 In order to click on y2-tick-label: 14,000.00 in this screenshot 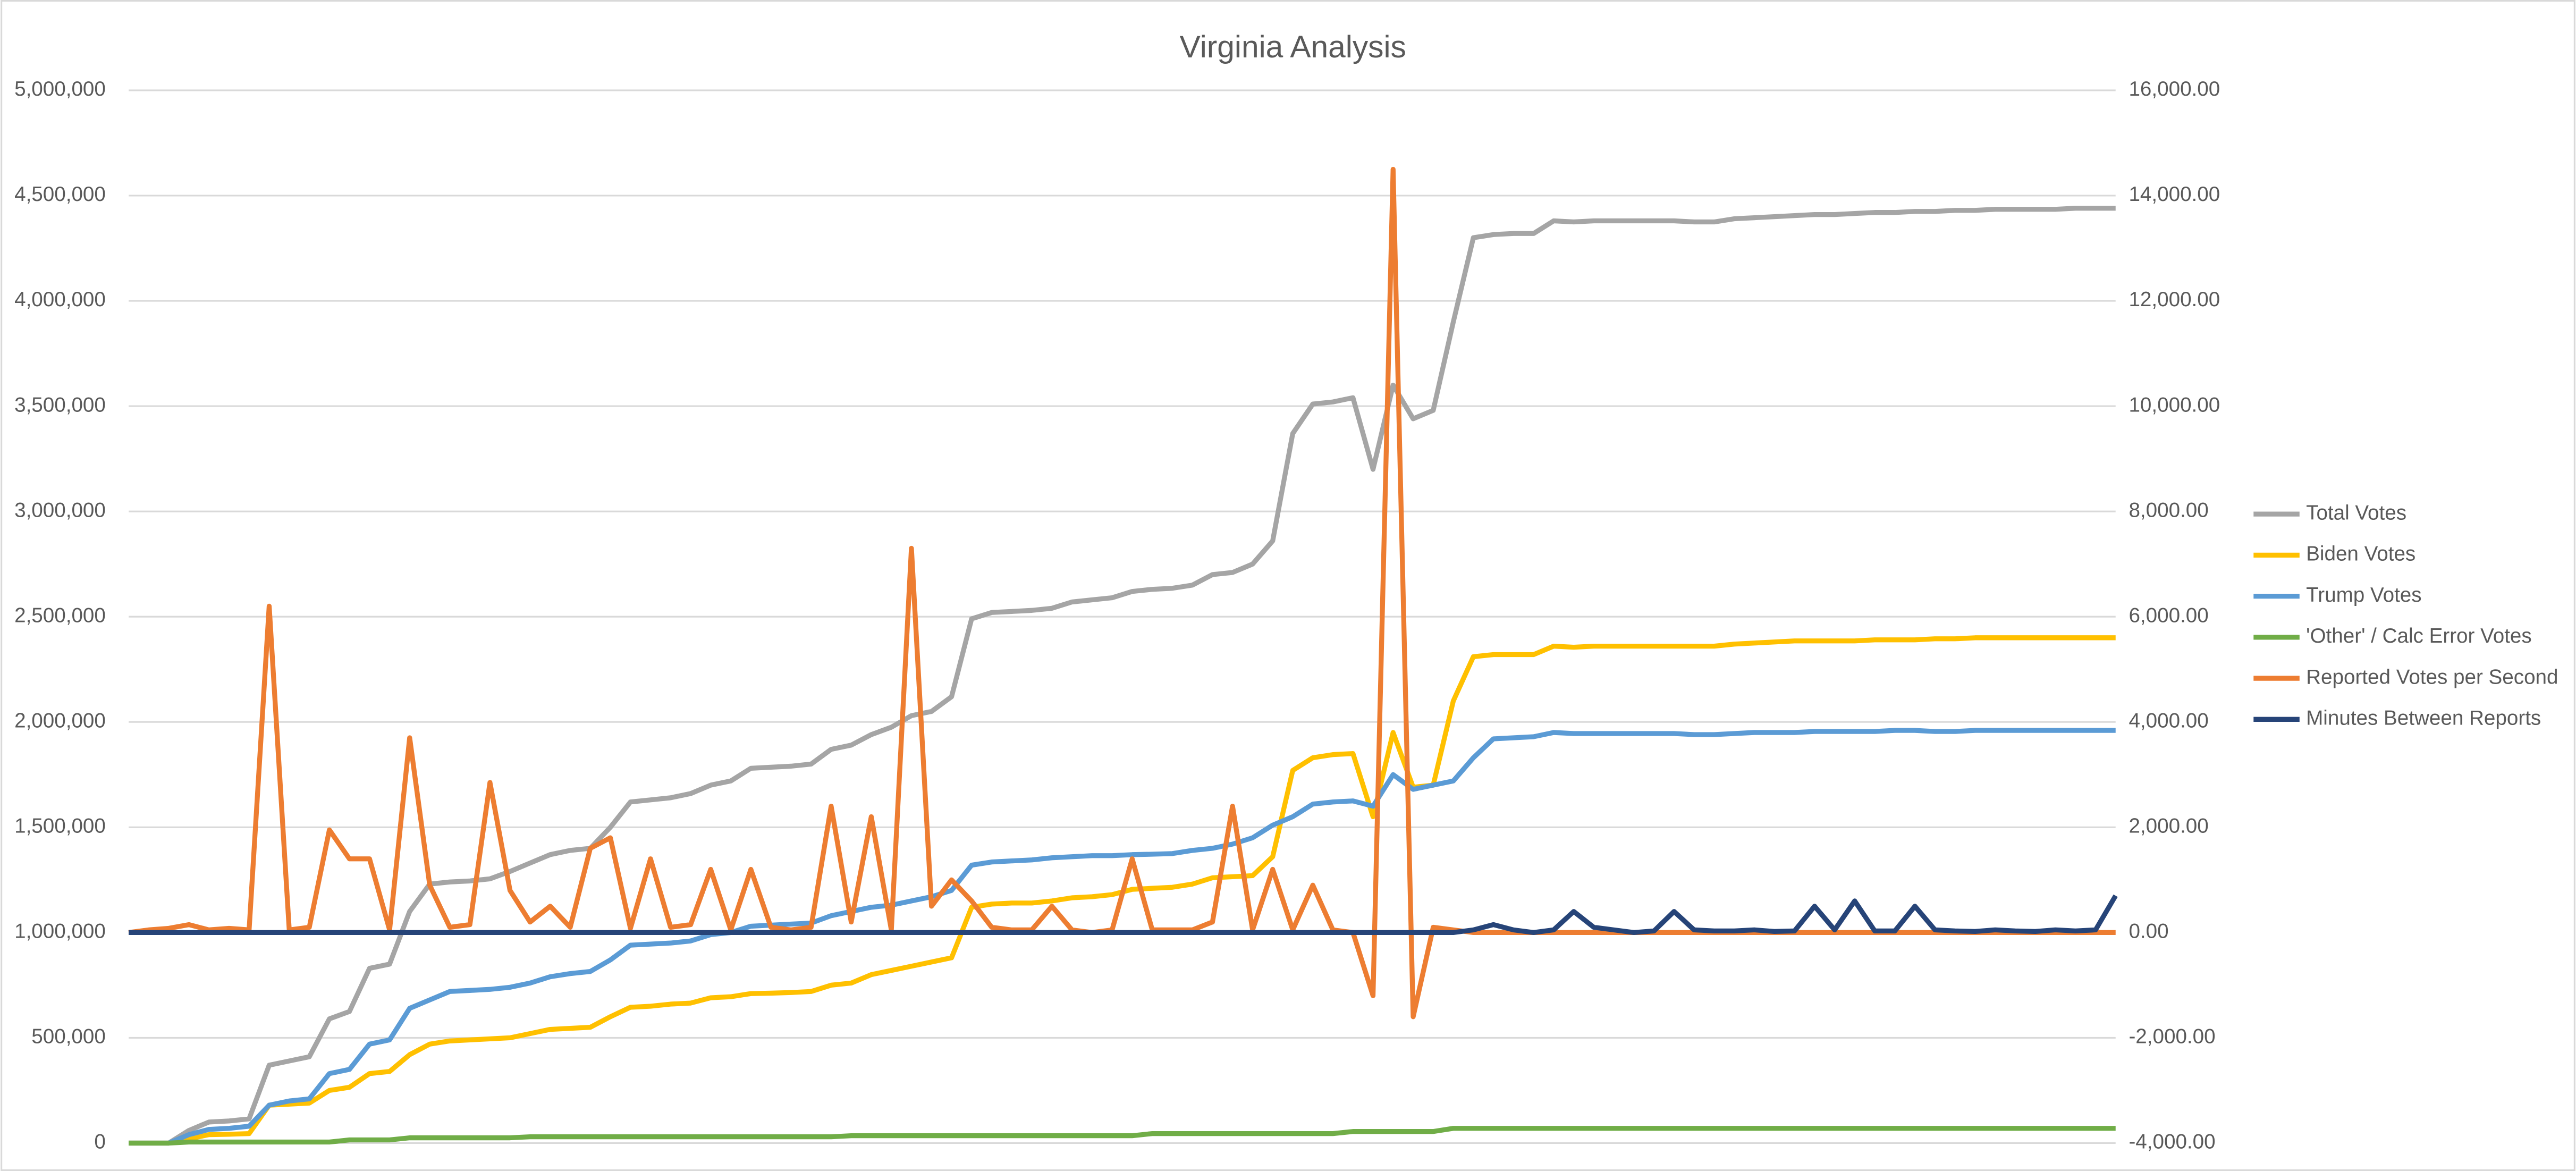, I will do `click(2174, 194)`.